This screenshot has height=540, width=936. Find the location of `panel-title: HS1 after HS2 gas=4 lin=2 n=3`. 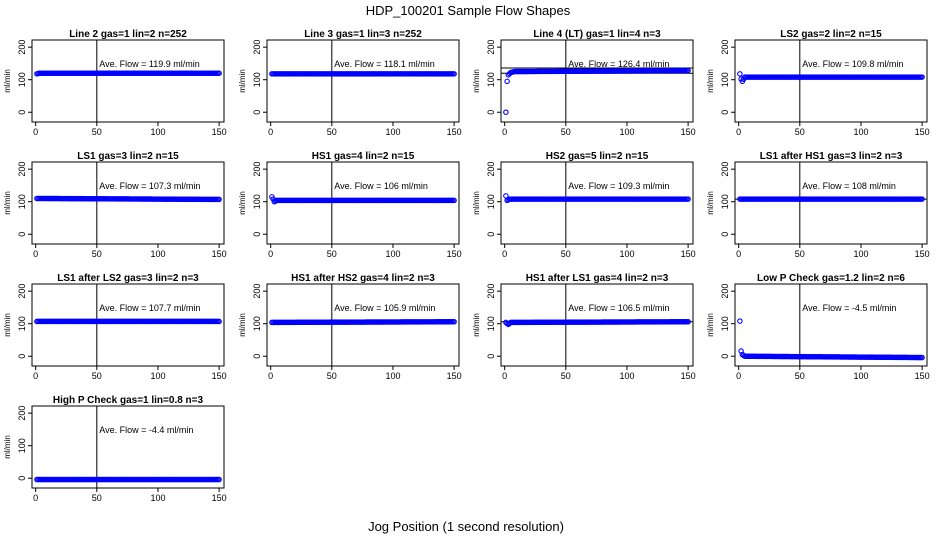

panel-title: HS1 after HS2 gas=4 lin=2 n=3 is located at coordinates (363, 278).